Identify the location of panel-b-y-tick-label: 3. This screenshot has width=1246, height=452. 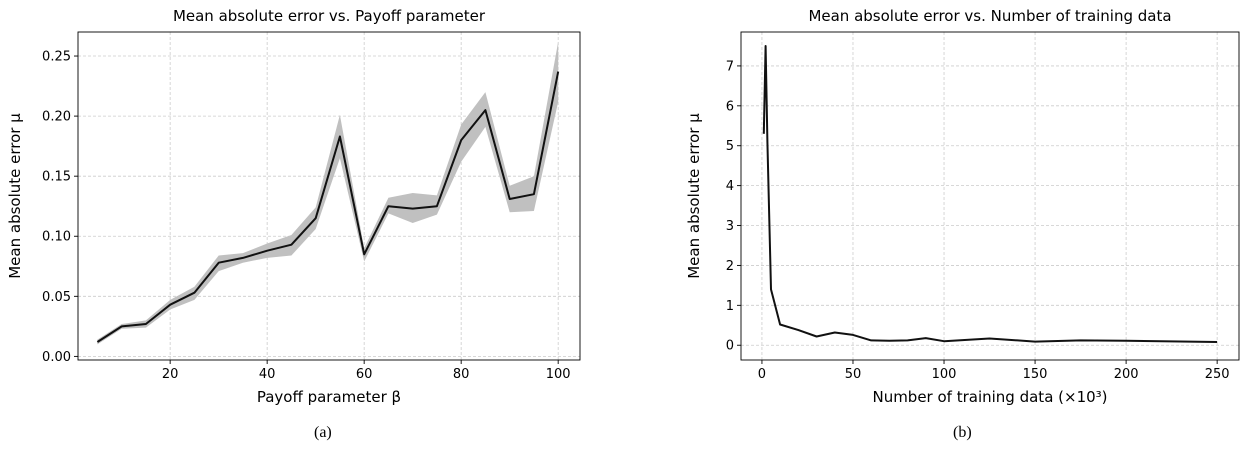
(730, 226).